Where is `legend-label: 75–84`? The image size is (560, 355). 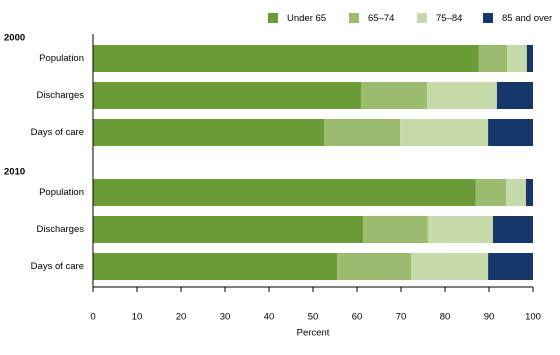
legend-label: 75–84 is located at coordinates (449, 18).